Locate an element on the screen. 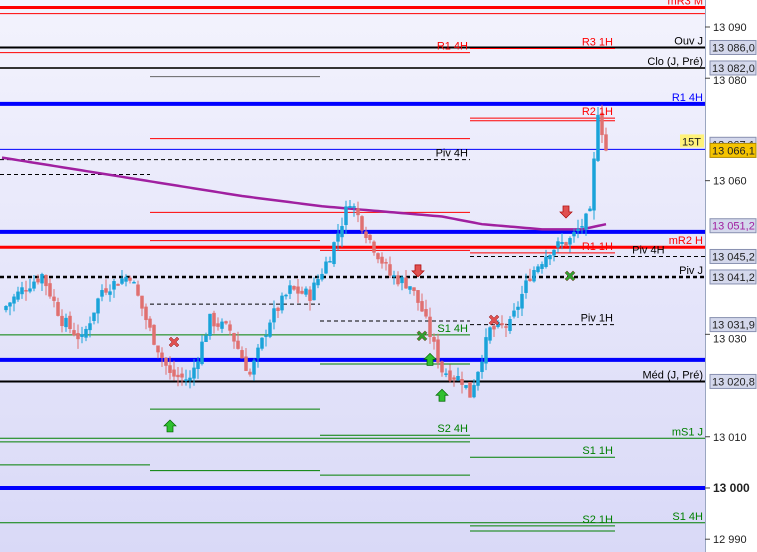 The height and width of the screenshot is (552, 757). price-box-label: 13 045,2 is located at coordinates (733, 257).